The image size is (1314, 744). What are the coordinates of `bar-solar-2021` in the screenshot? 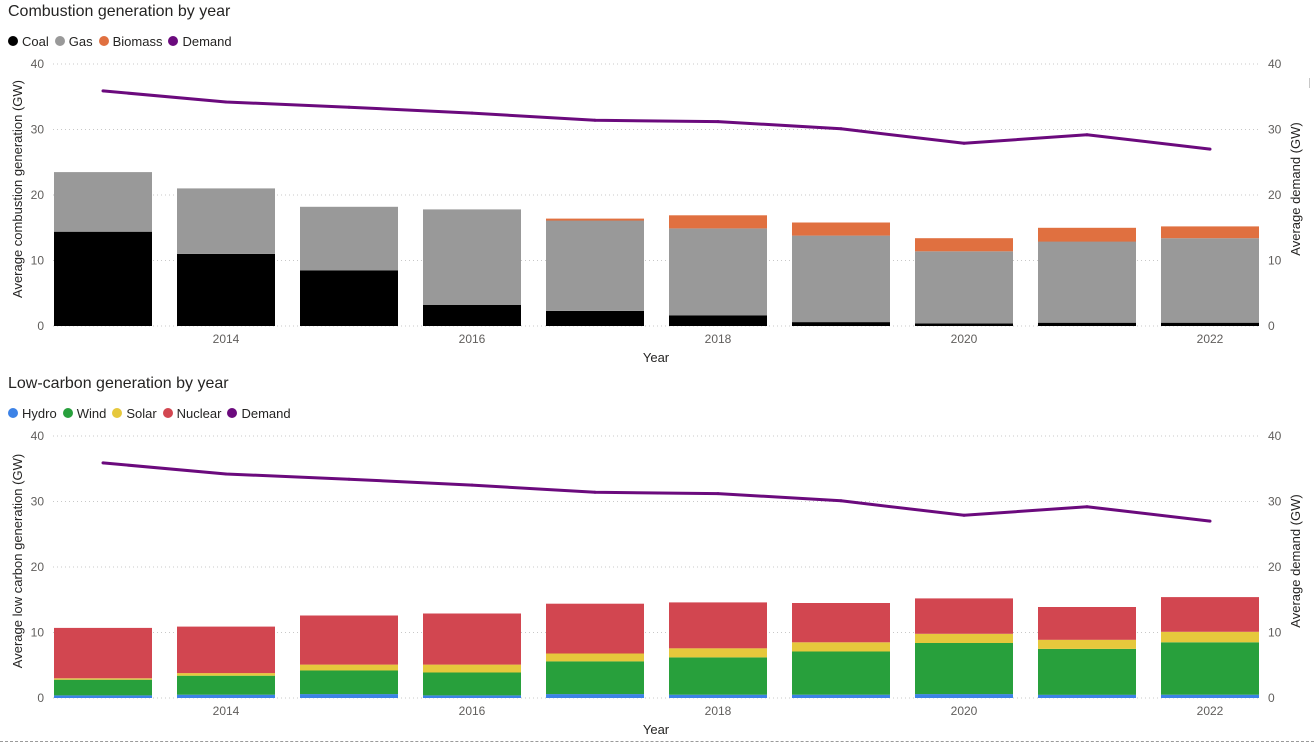 It's located at (1087, 644).